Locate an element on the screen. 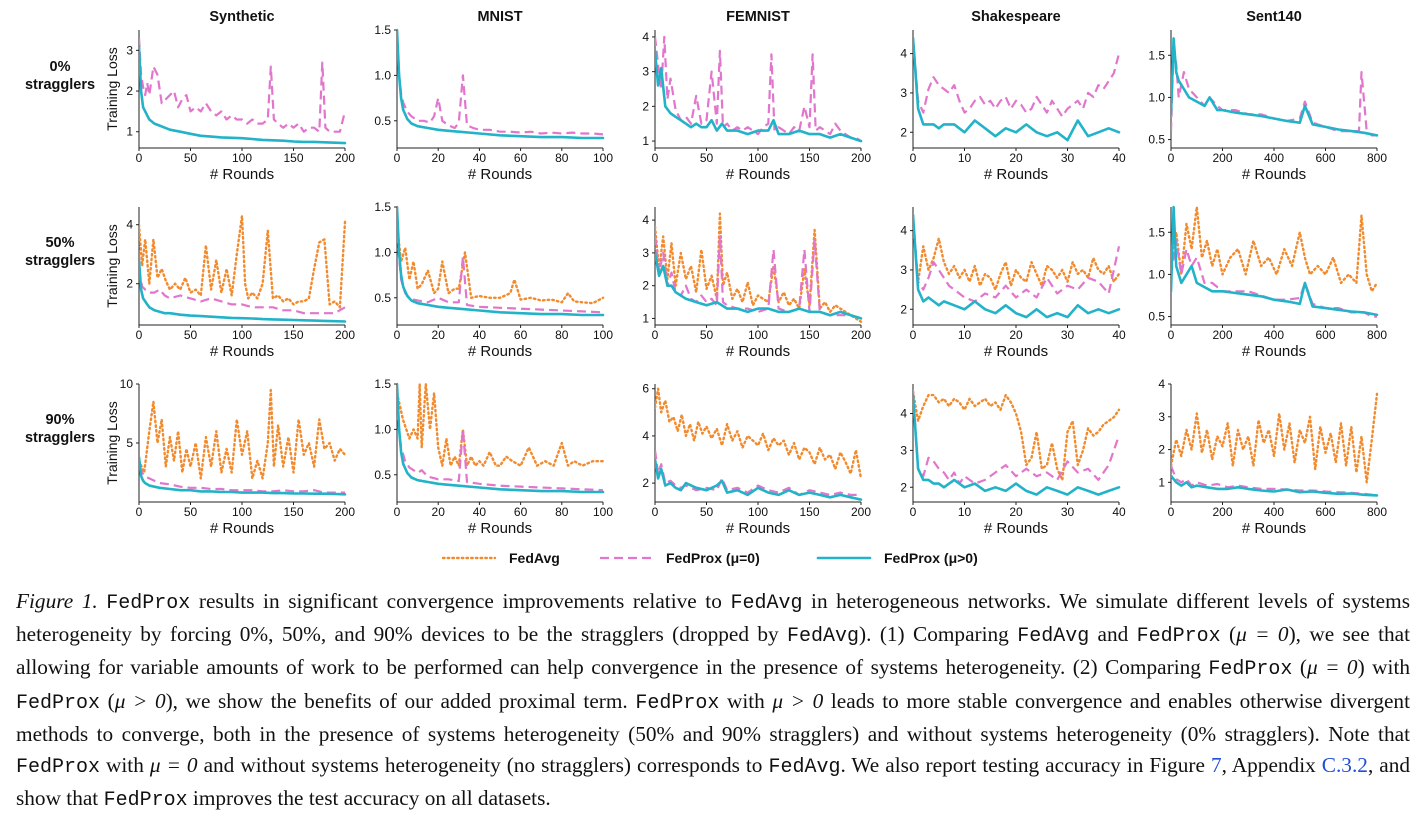 This screenshot has width=1425, height=840. row-label-percent: 0% is located at coordinates (60, 67).